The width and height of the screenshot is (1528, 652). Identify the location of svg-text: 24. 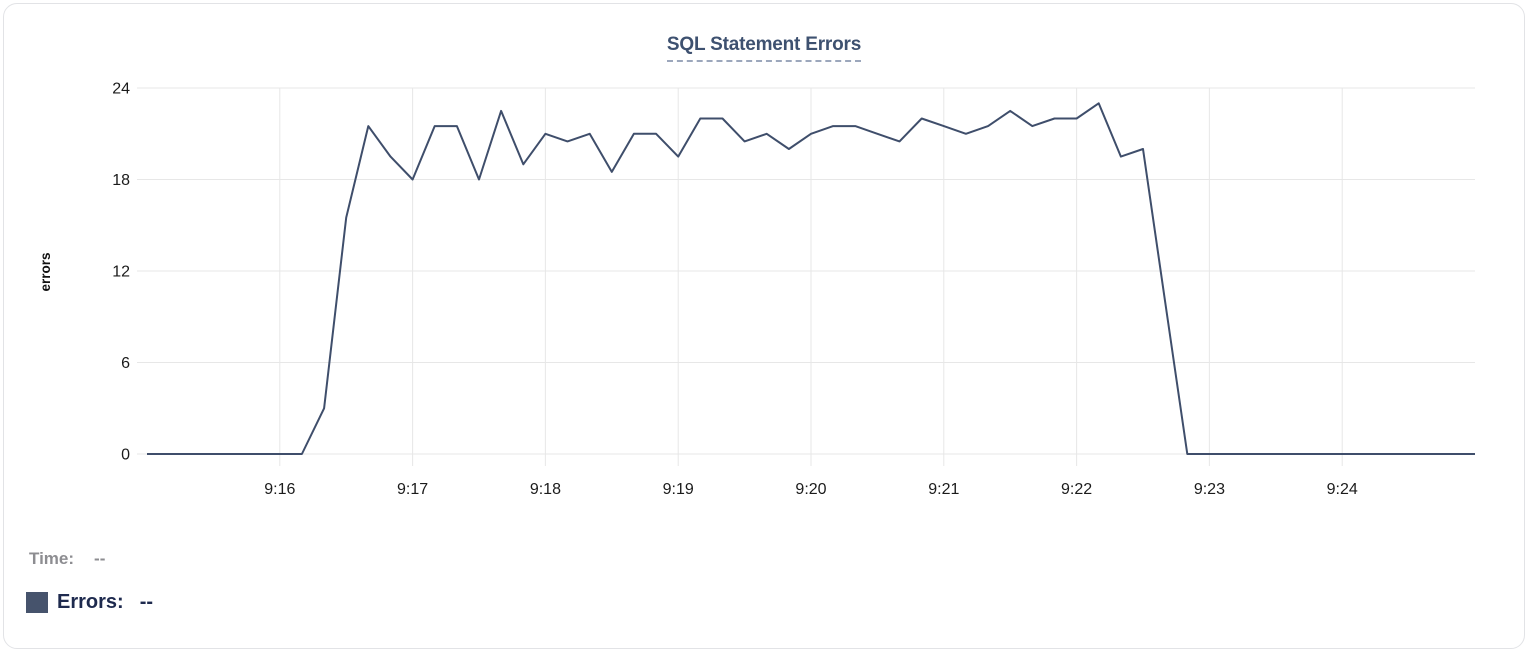
(121, 89).